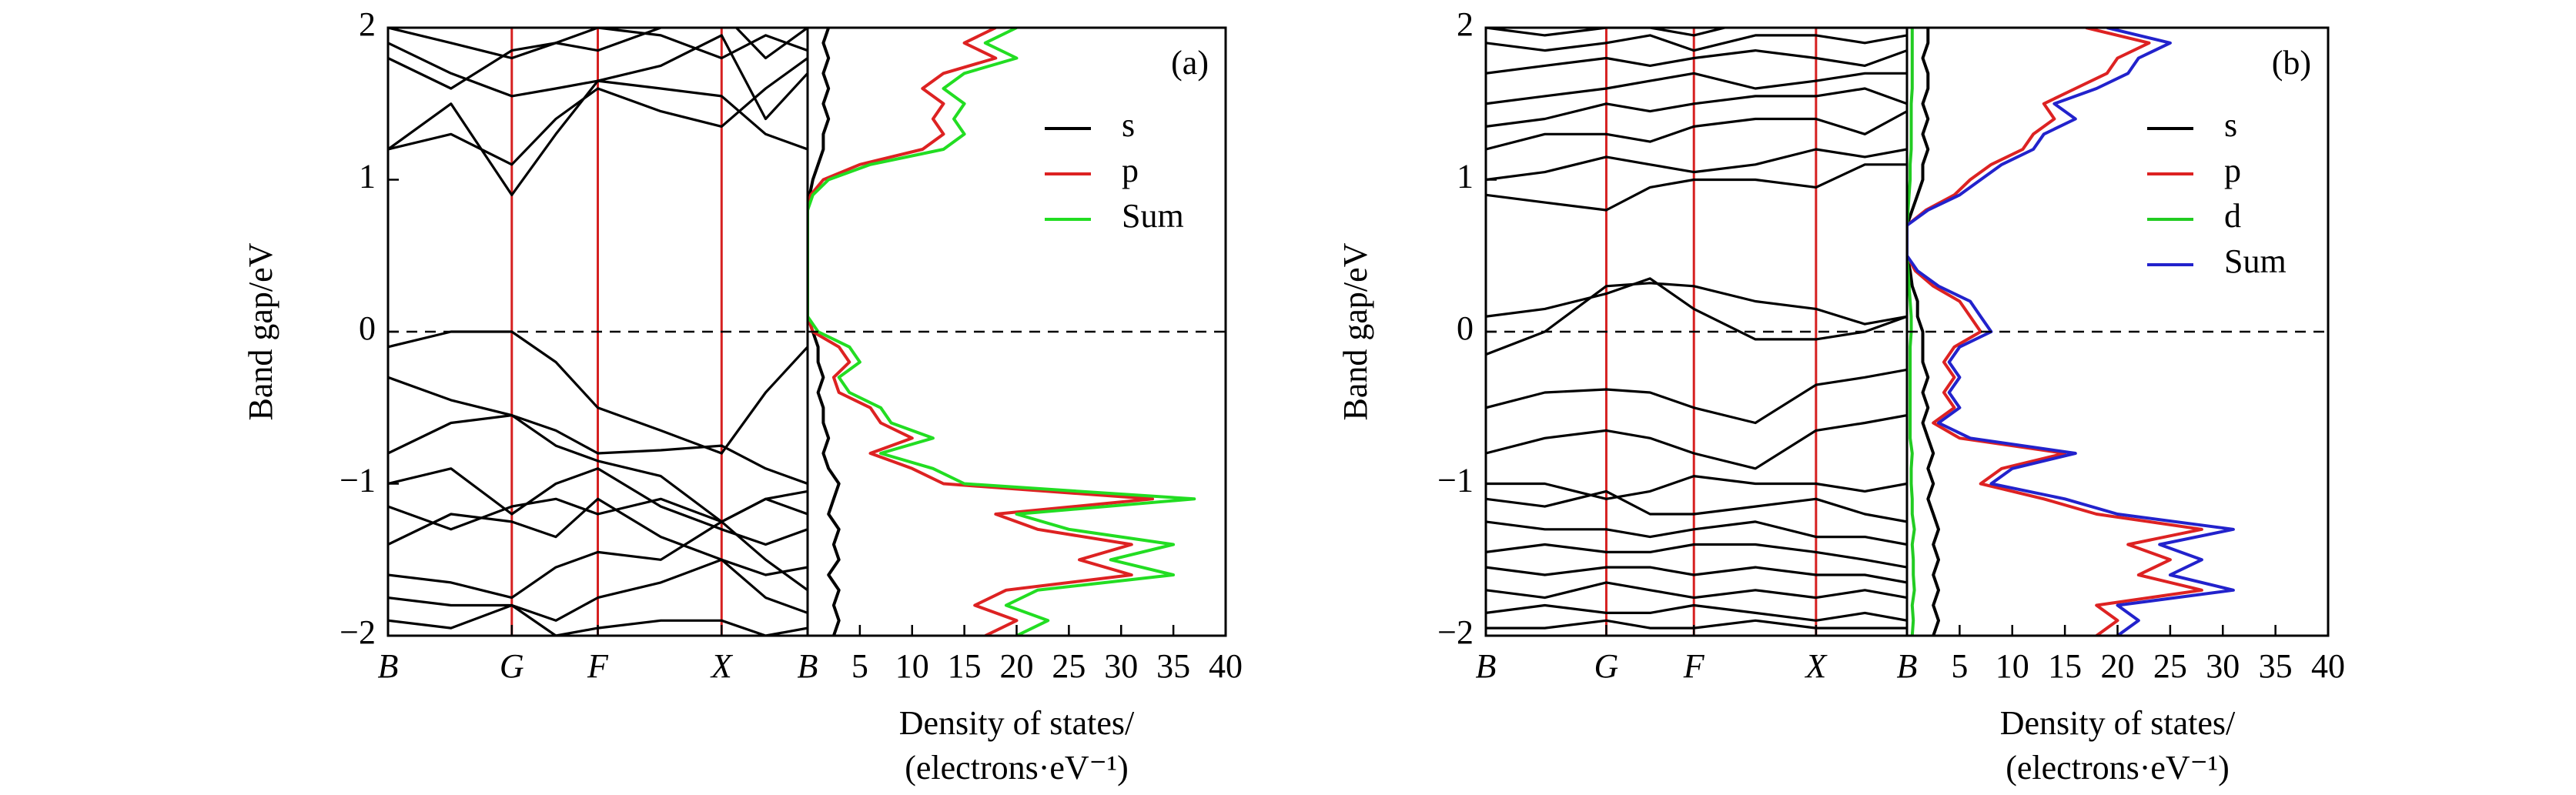 This screenshot has width=2576, height=795. What do you see at coordinates (1190, 63) in the screenshot?
I see `panel-label: (a)` at bounding box center [1190, 63].